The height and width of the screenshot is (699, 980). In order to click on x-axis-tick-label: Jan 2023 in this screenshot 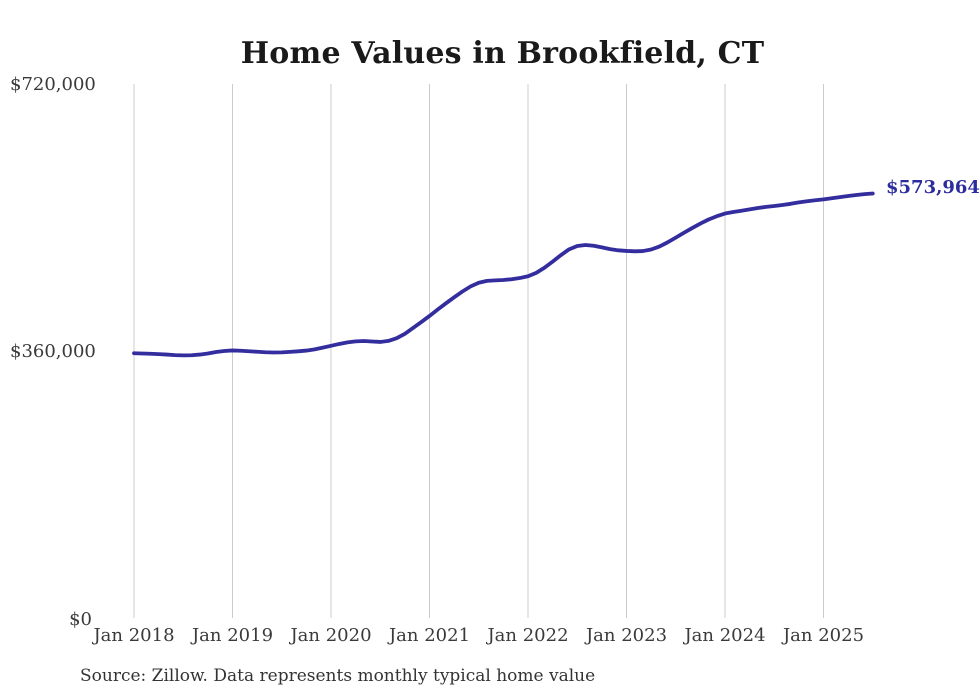, I will do `click(626, 635)`.